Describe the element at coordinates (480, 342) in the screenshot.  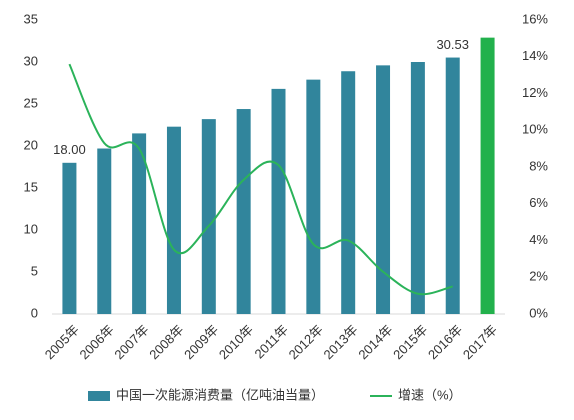
I see `x-tick-label: 2017年` at that location.